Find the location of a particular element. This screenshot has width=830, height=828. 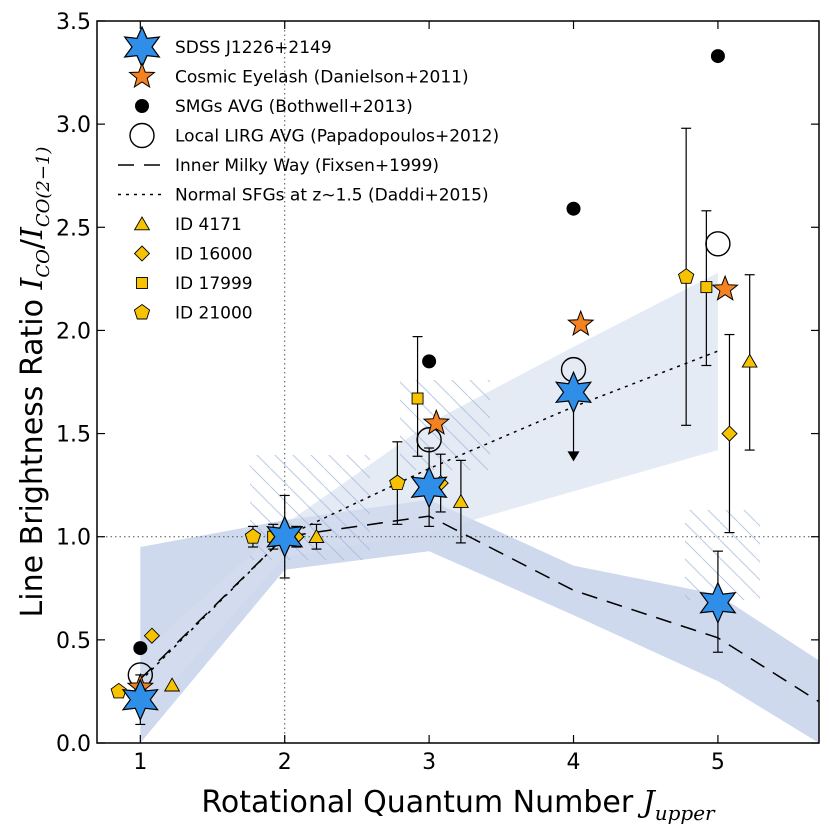

y-axis-title: Line Brightness Ratio ICO/ICO(2−1) is located at coordinates (34, 382).